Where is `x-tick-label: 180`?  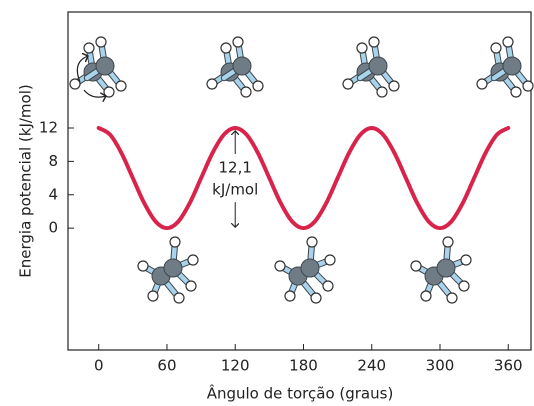
x-tick-label: 180 is located at coordinates (303, 366).